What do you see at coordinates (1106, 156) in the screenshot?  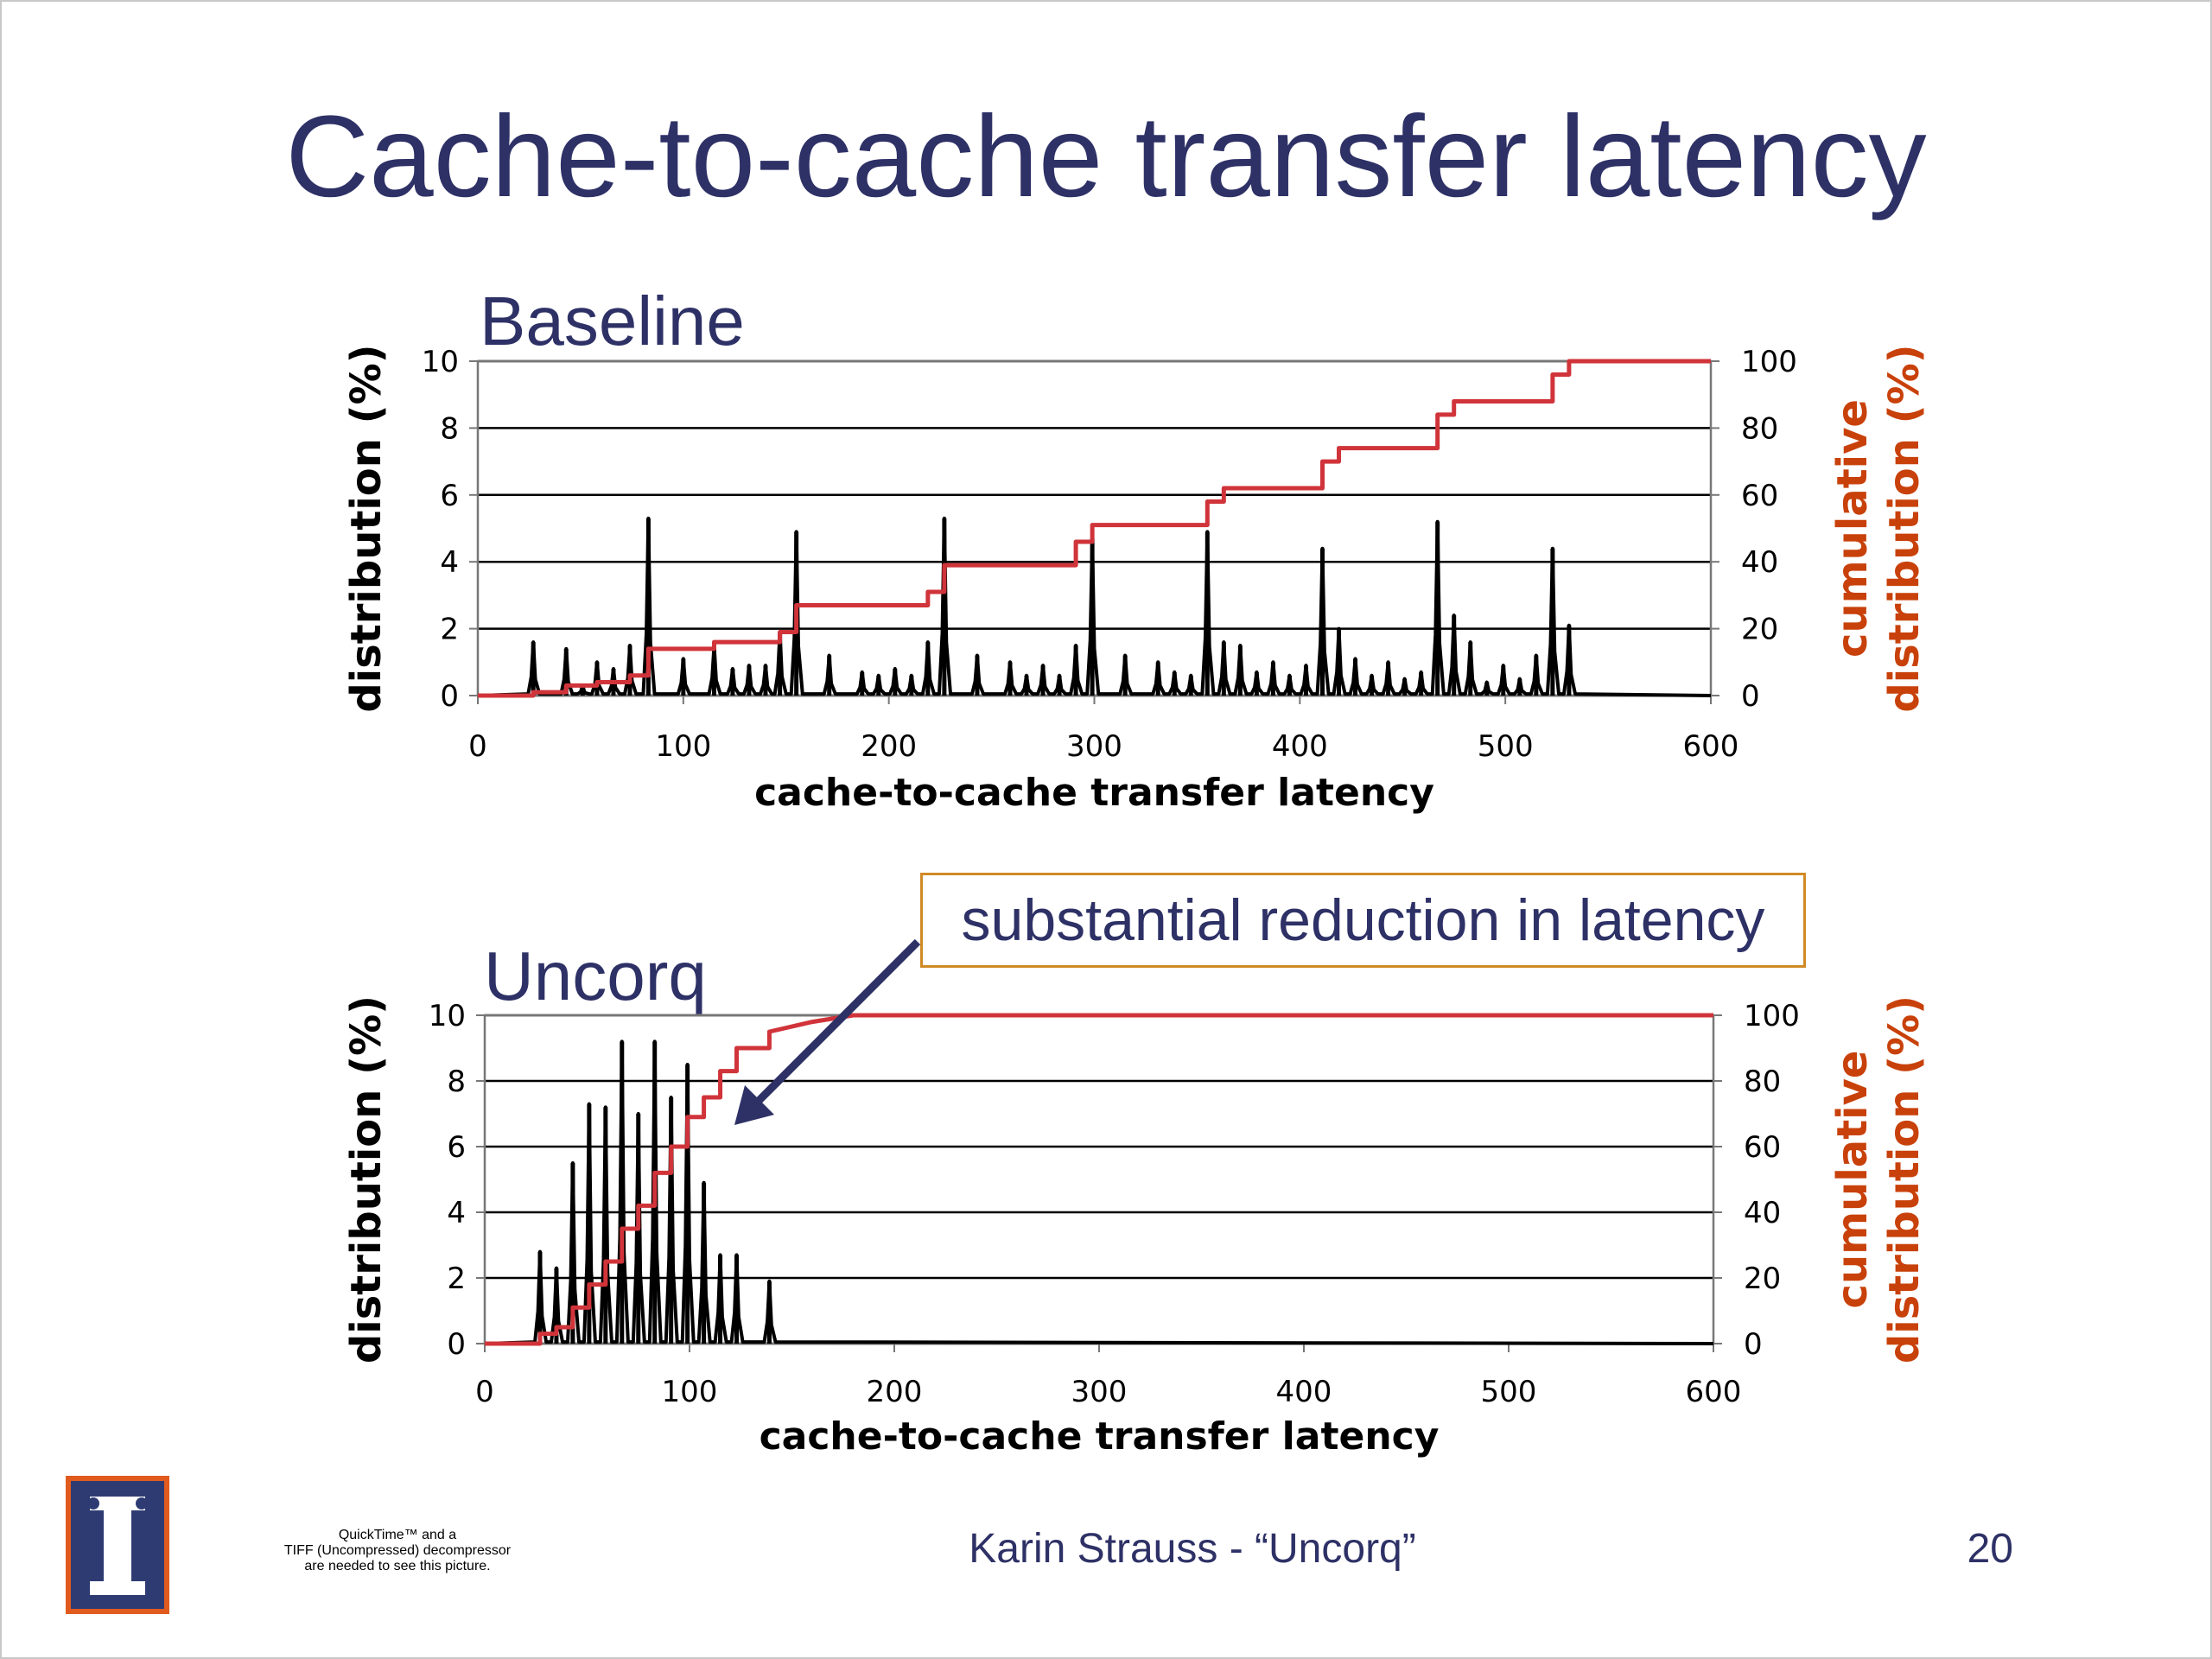 I see `slide-title: Cache-to-cache transfer latency` at bounding box center [1106, 156].